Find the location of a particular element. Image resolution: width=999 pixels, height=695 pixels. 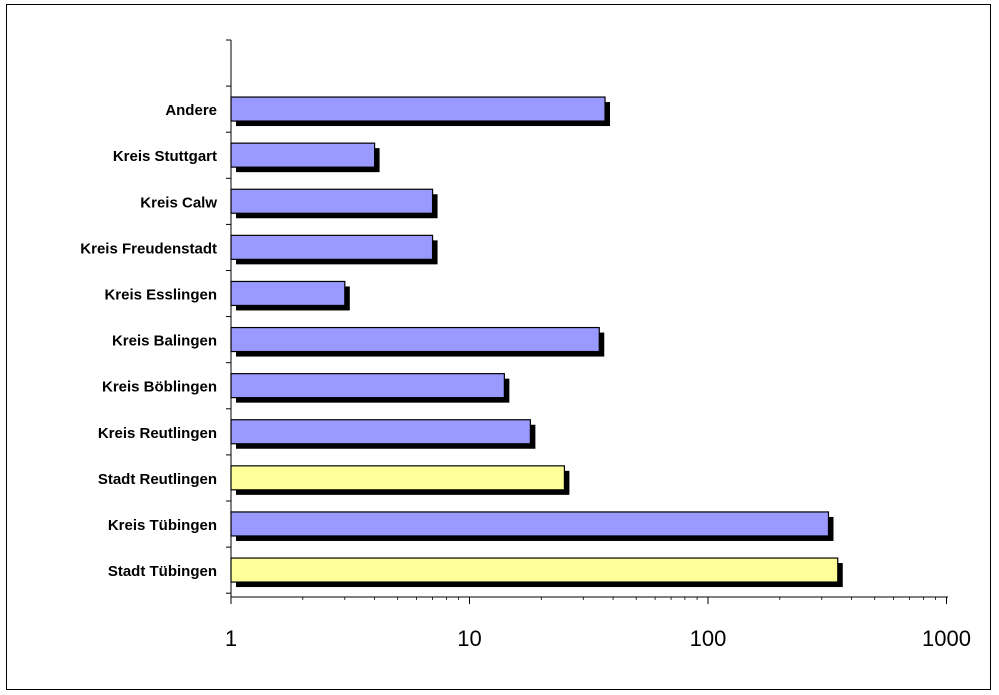

x-tick-label-100: 100 is located at coordinates (708, 638).